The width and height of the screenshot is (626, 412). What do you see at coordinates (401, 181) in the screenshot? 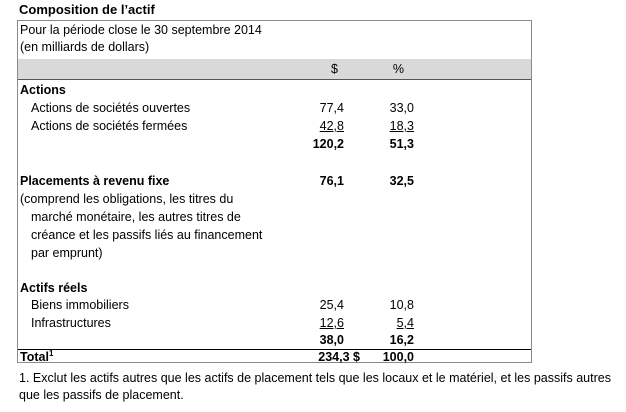
I see `fixed-income-percent: 32,5` at bounding box center [401, 181].